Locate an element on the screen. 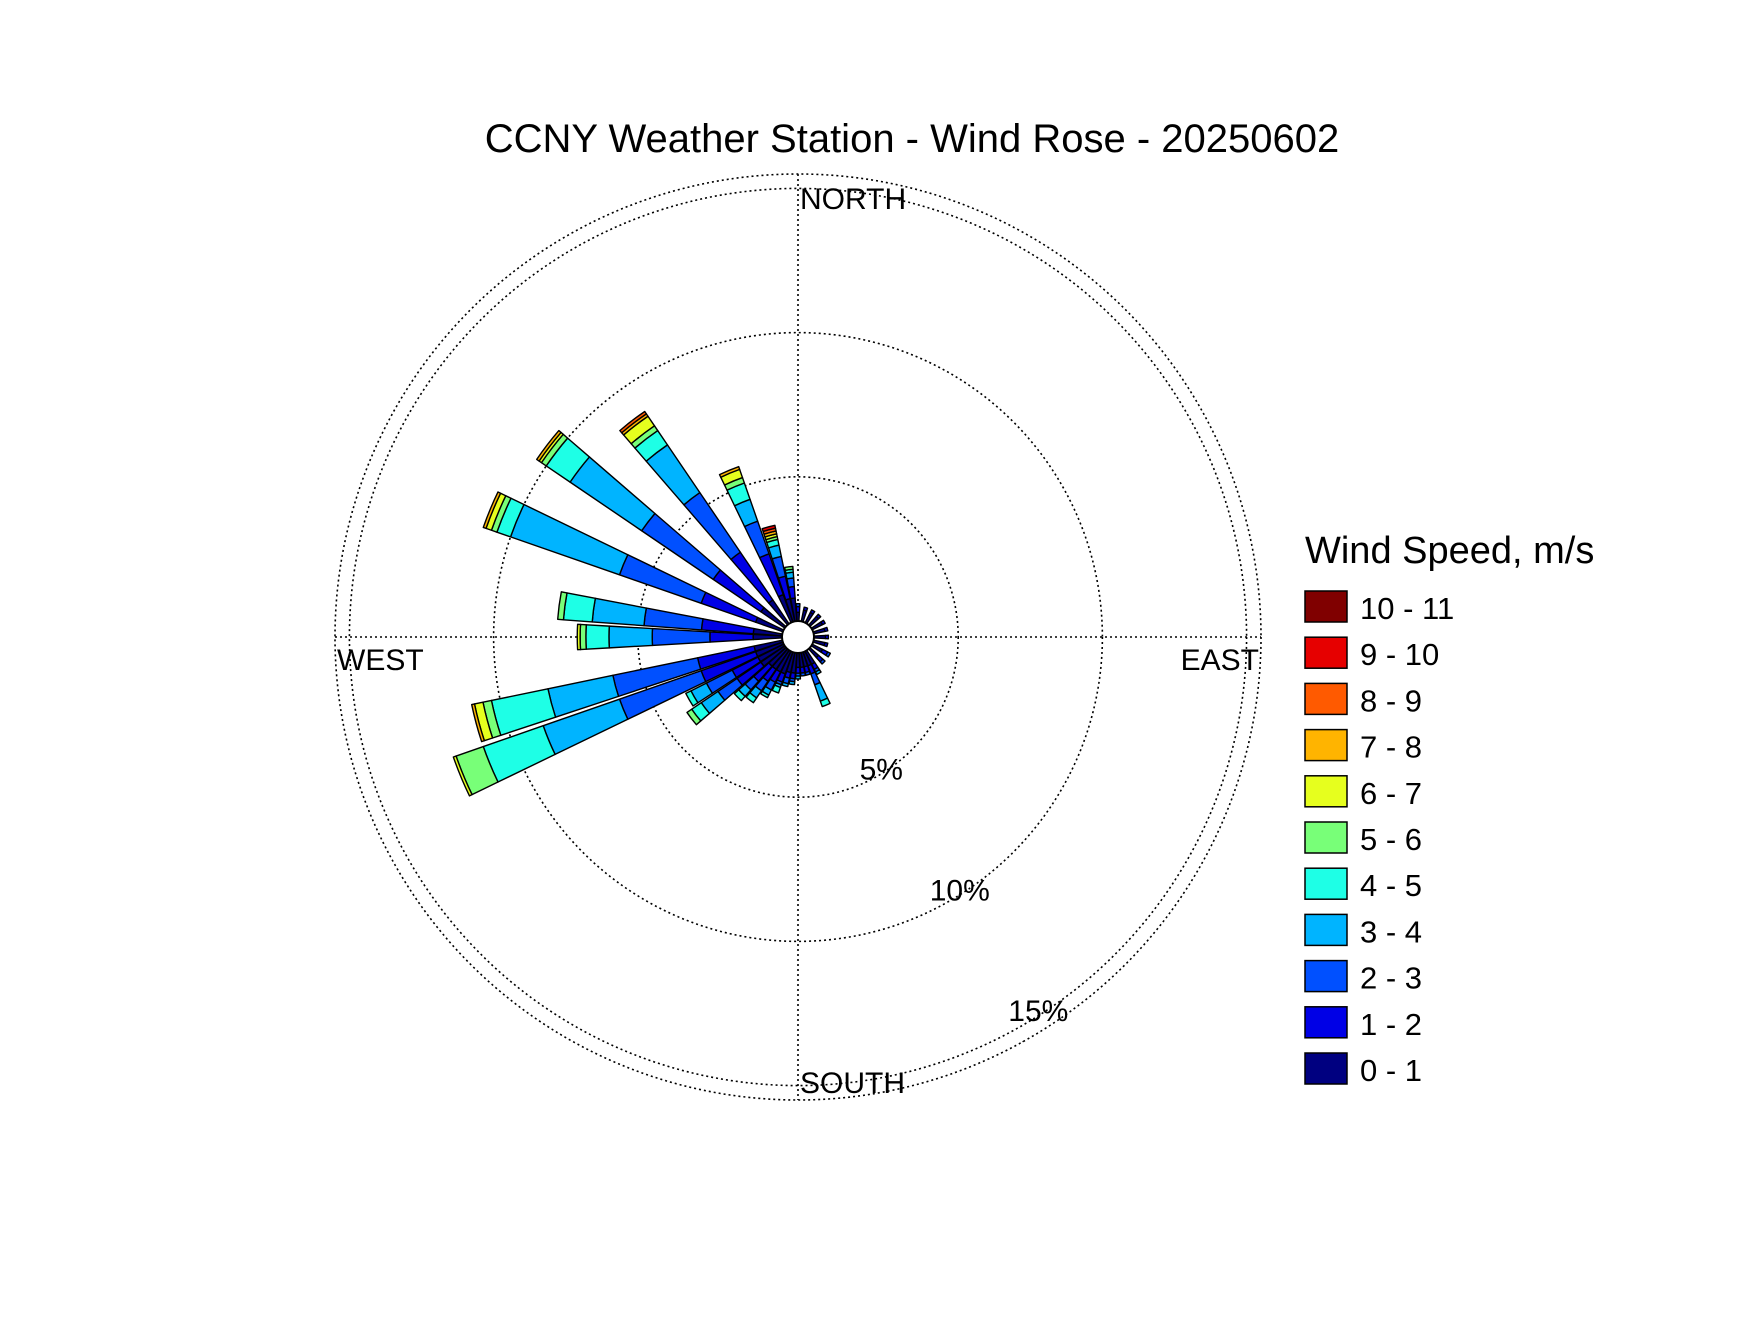 The height and width of the screenshot is (1318, 1750). legend-title: Wind Speed, m/s is located at coordinates (1449, 551).